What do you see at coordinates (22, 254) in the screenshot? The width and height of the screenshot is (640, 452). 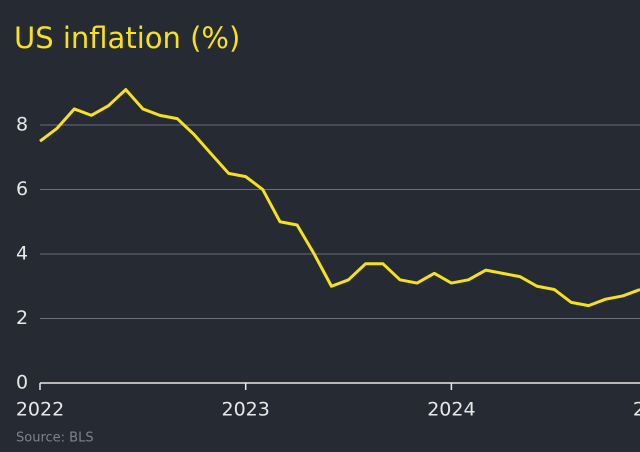 I see `y-tick-label: 4` at bounding box center [22, 254].